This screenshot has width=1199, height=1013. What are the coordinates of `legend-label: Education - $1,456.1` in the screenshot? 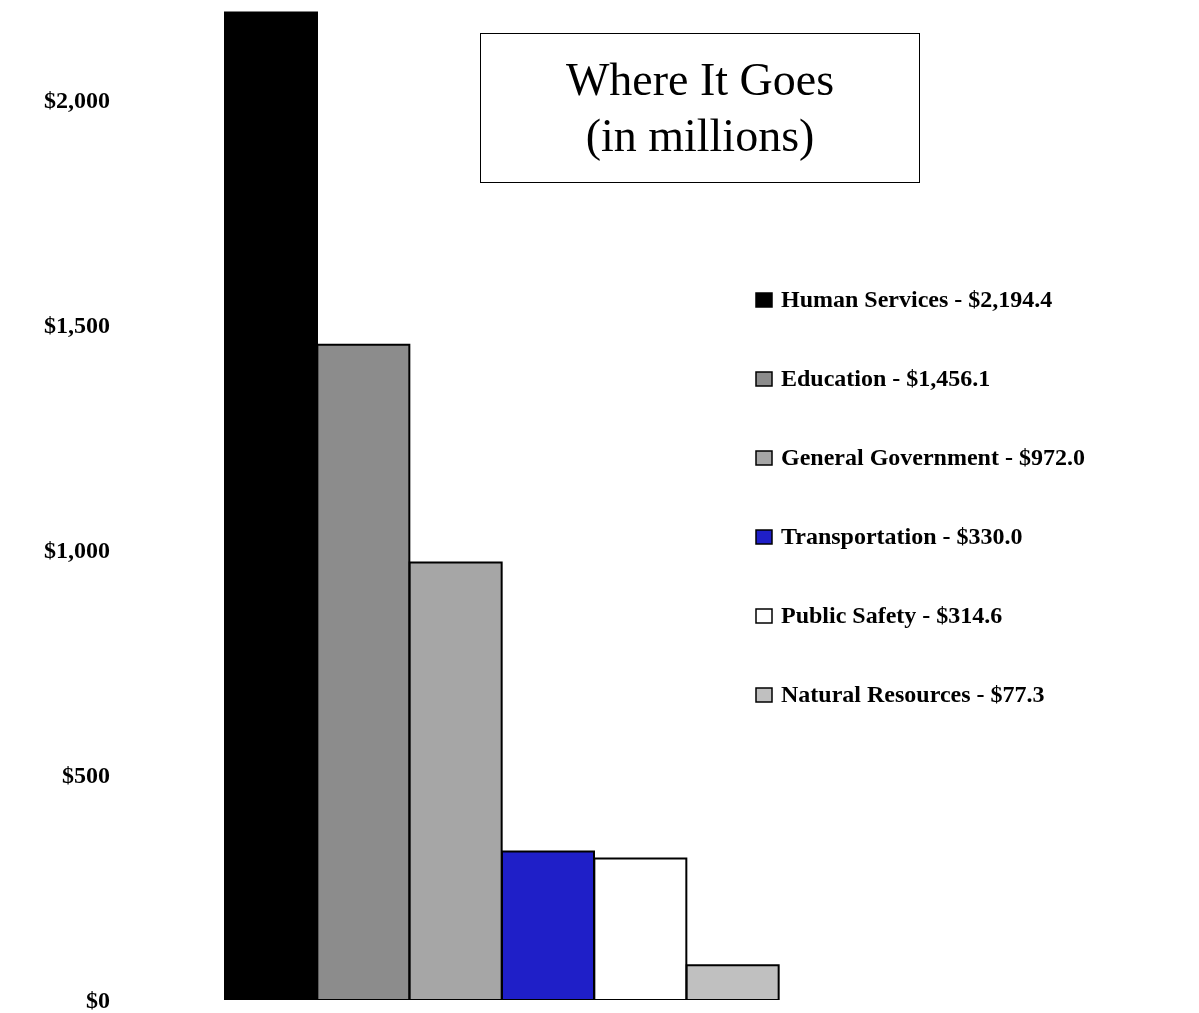 It's located at (886, 378).